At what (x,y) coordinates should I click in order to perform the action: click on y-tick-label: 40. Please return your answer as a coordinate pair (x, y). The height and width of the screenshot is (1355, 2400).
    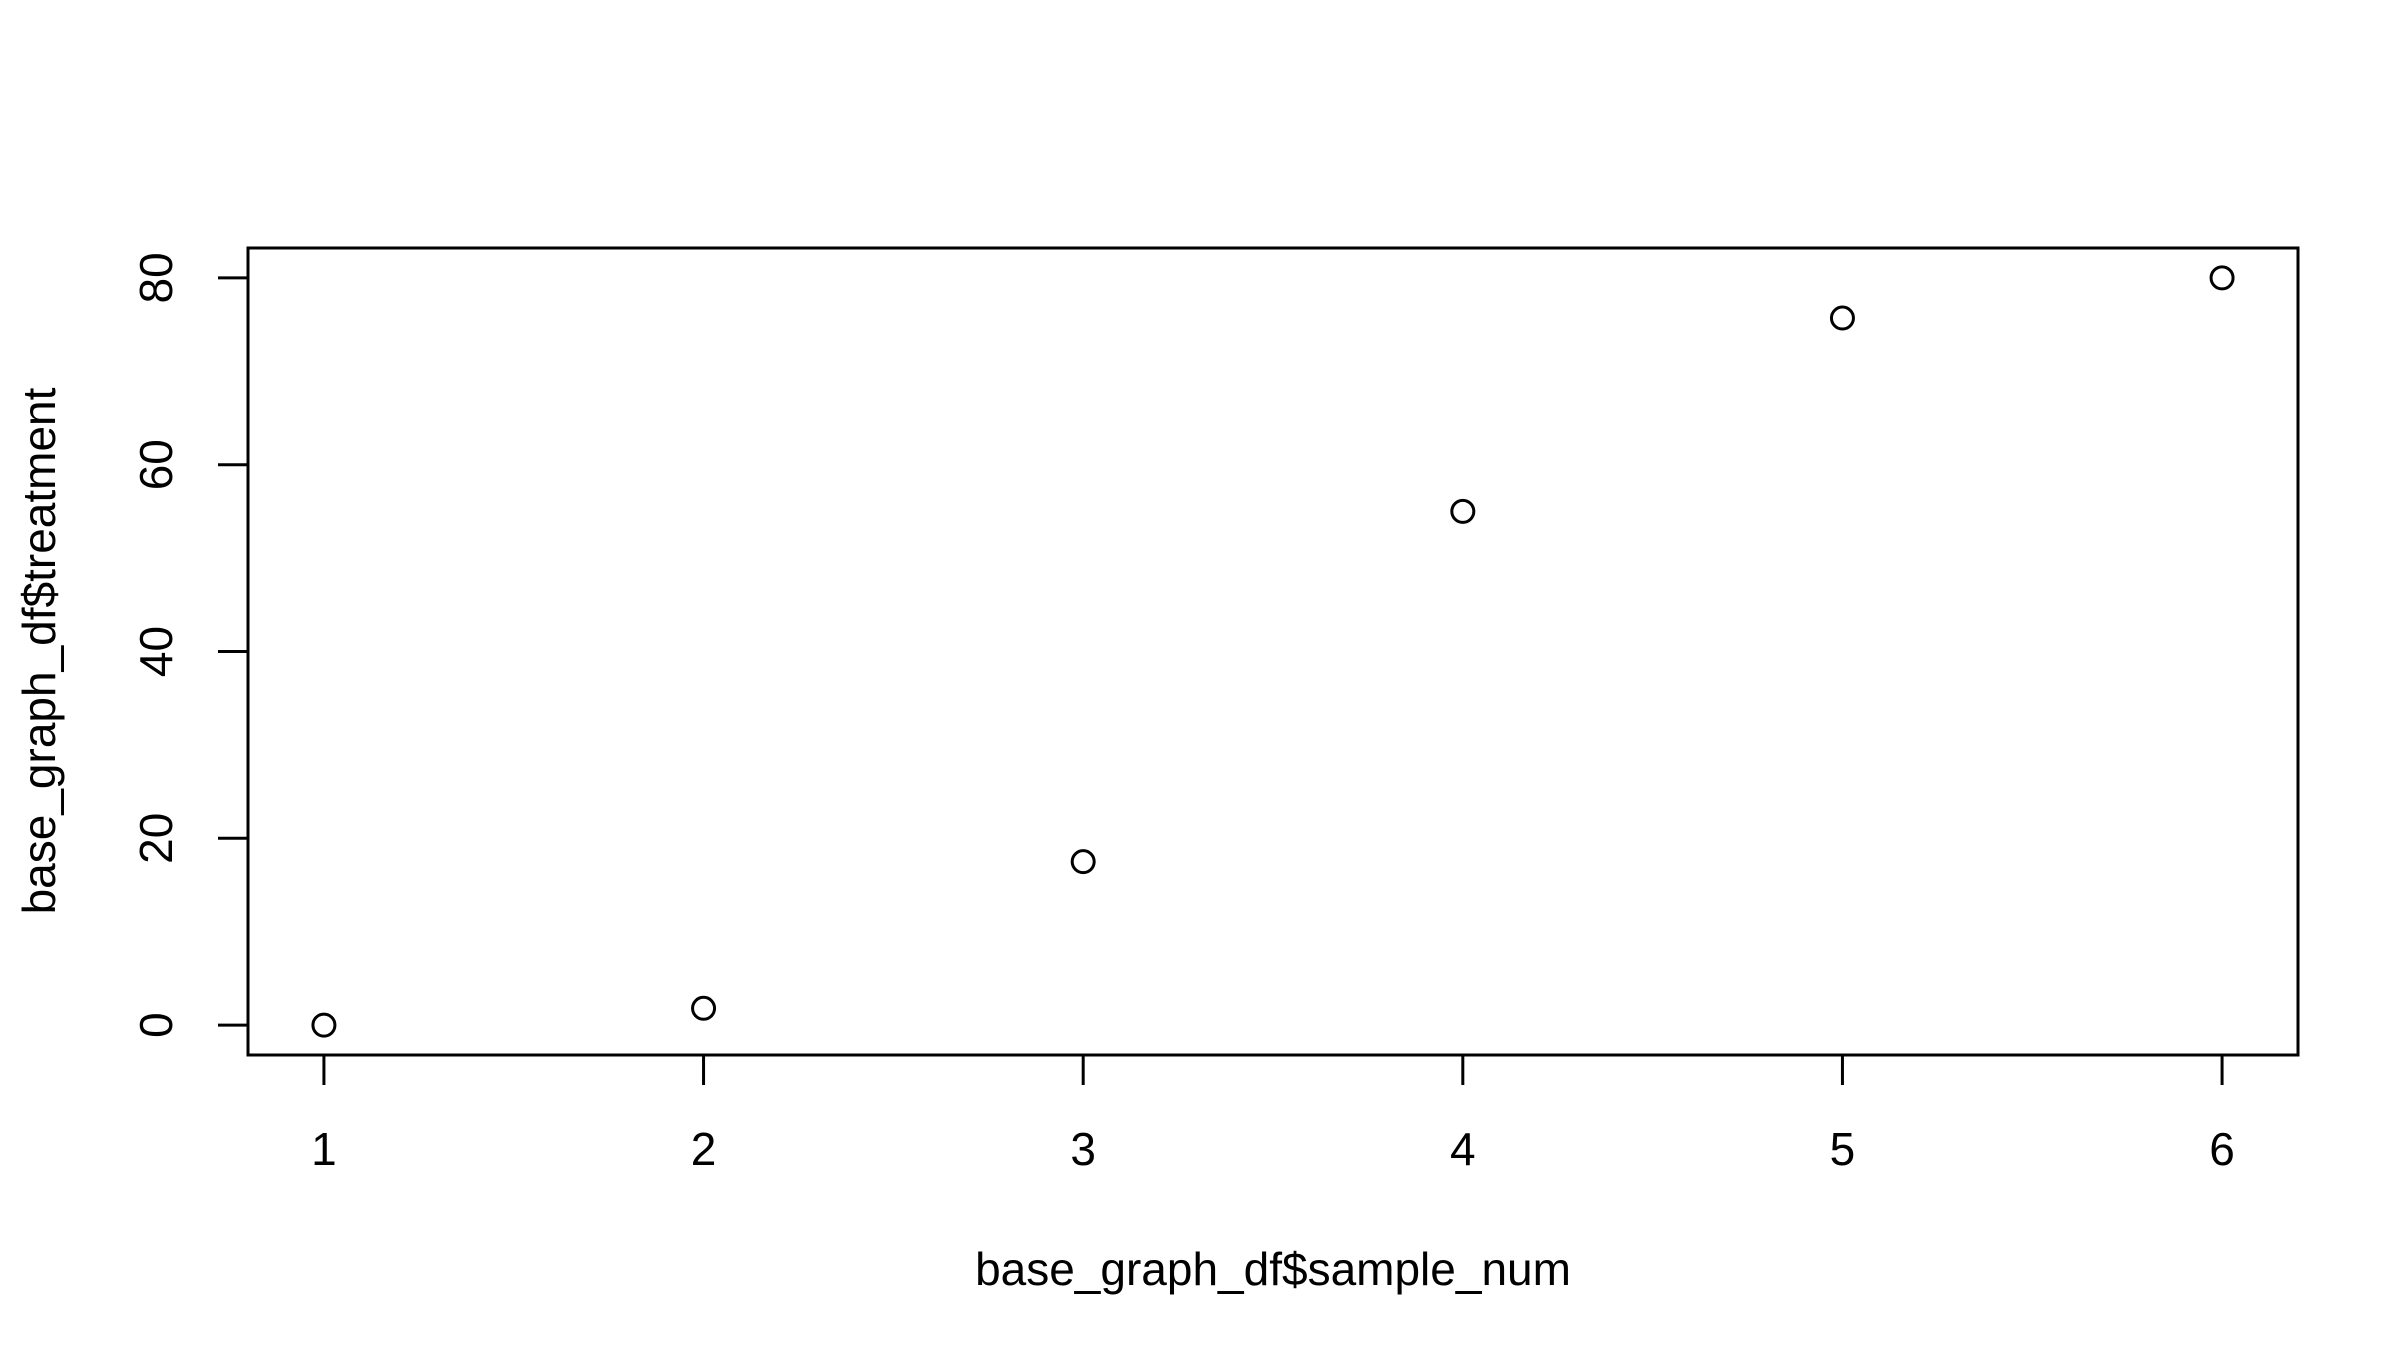
    Looking at the image, I should click on (156, 651).